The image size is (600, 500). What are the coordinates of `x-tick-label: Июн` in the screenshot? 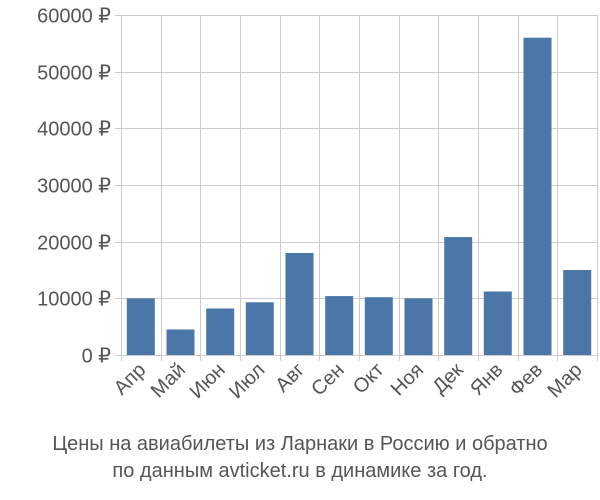 It's located at (208, 381).